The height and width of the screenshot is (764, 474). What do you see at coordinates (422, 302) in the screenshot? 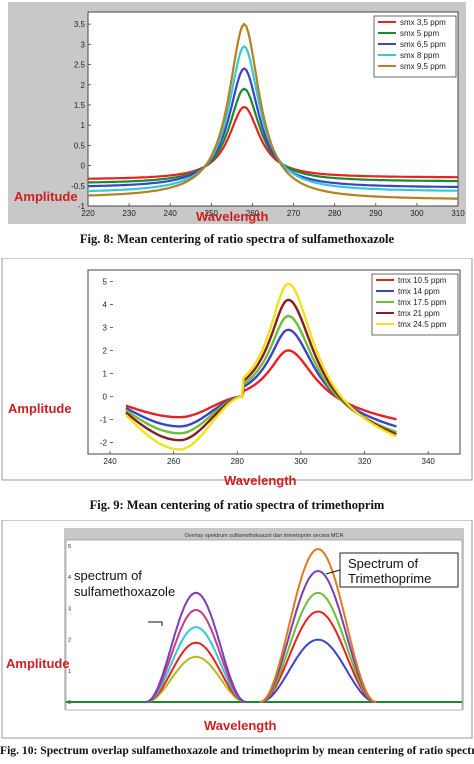
I see `legend-entry: tmx 17.5 ppm` at bounding box center [422, 302].